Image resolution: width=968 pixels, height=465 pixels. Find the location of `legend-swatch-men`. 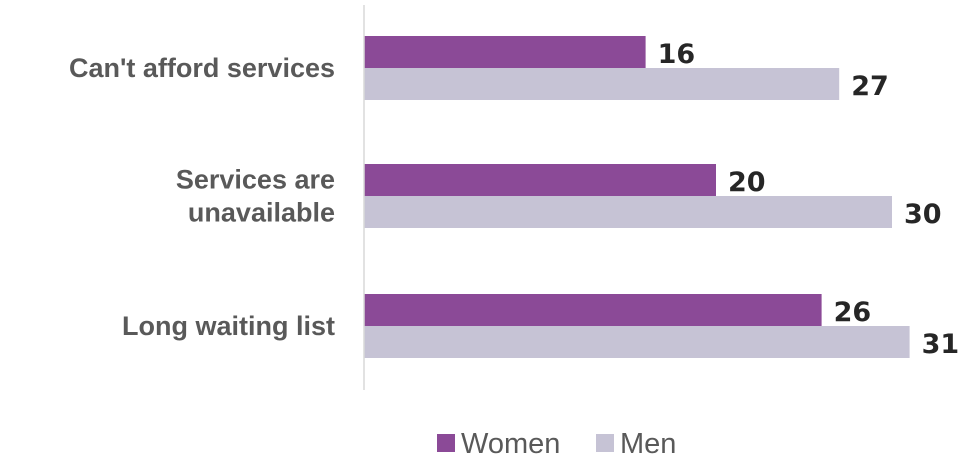

legend-swatch-men is located at coordinates (605, 443).